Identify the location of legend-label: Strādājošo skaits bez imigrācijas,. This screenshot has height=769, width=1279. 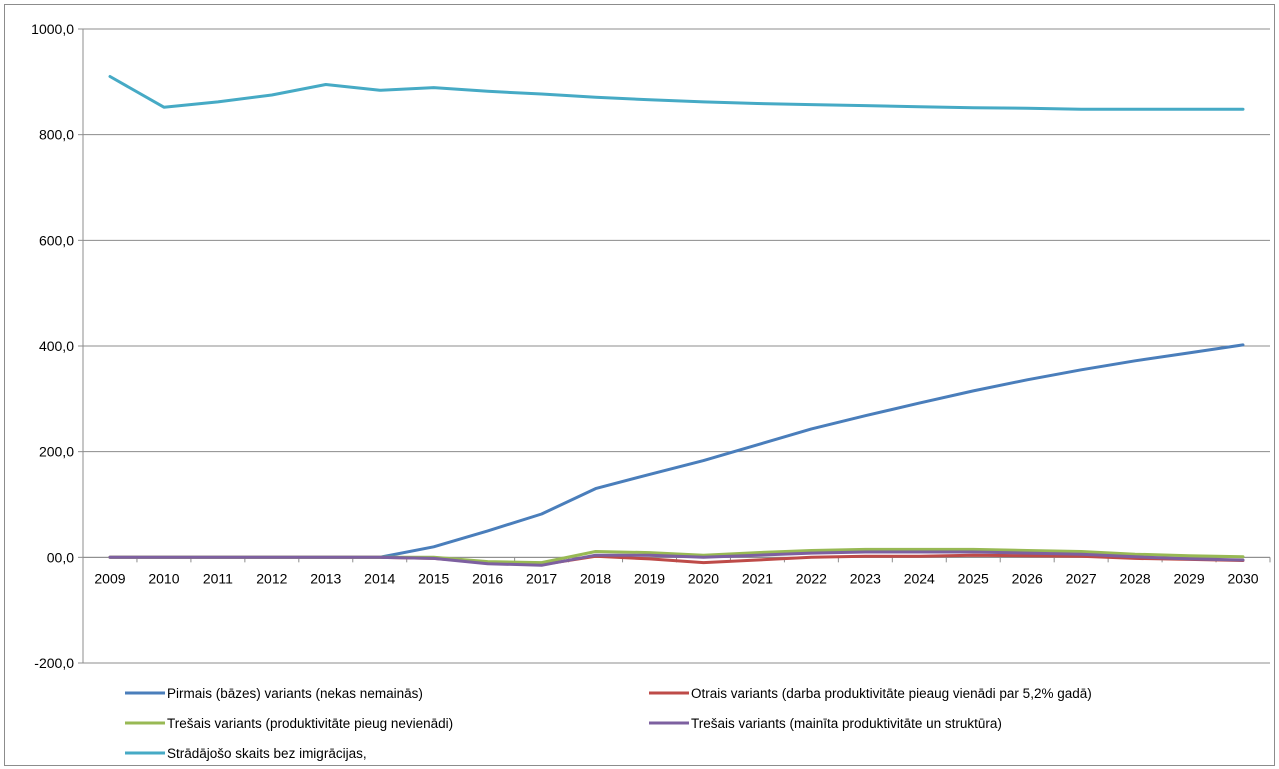
(267, 753).